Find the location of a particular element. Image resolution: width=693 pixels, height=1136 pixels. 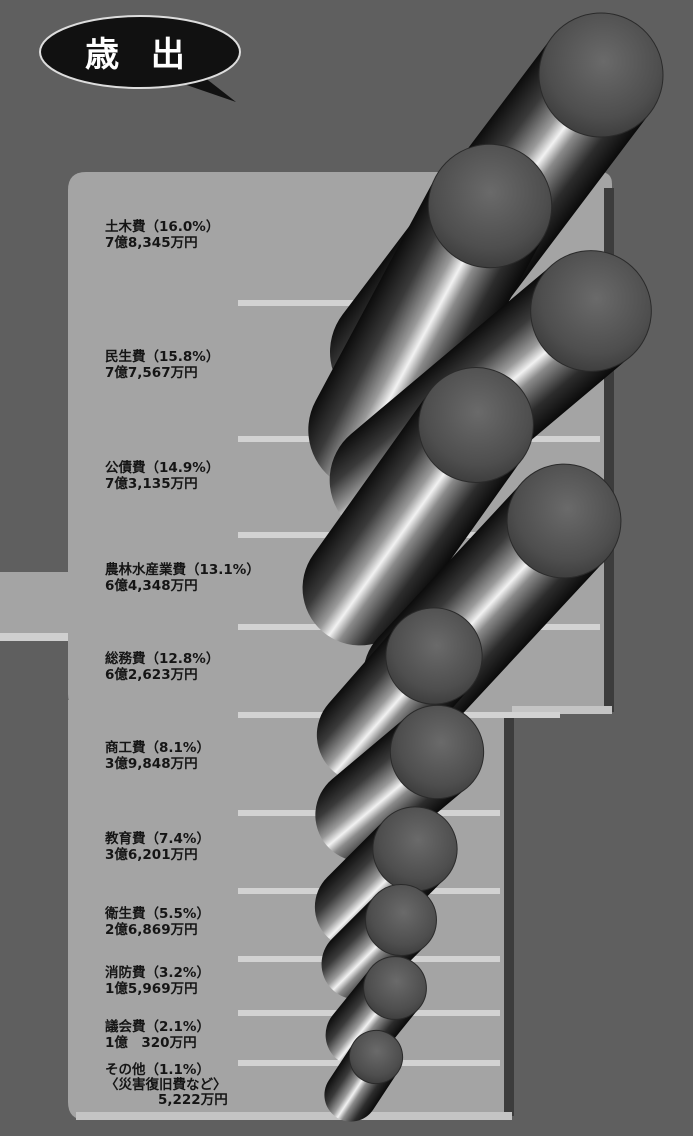

amount-label: 7億8,345万円 is located at coordinates (151, 242).